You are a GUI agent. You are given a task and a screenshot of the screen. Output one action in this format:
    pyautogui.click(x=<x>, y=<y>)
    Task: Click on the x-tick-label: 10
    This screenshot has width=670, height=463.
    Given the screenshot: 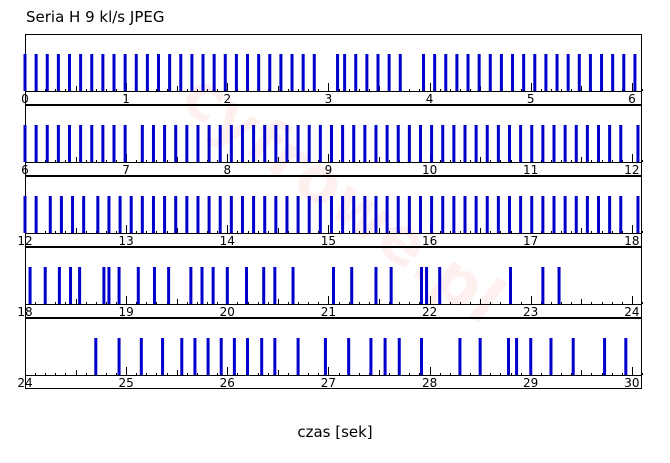 What is the action you would take?
    pyautogui.click(x=429, y=170)
    